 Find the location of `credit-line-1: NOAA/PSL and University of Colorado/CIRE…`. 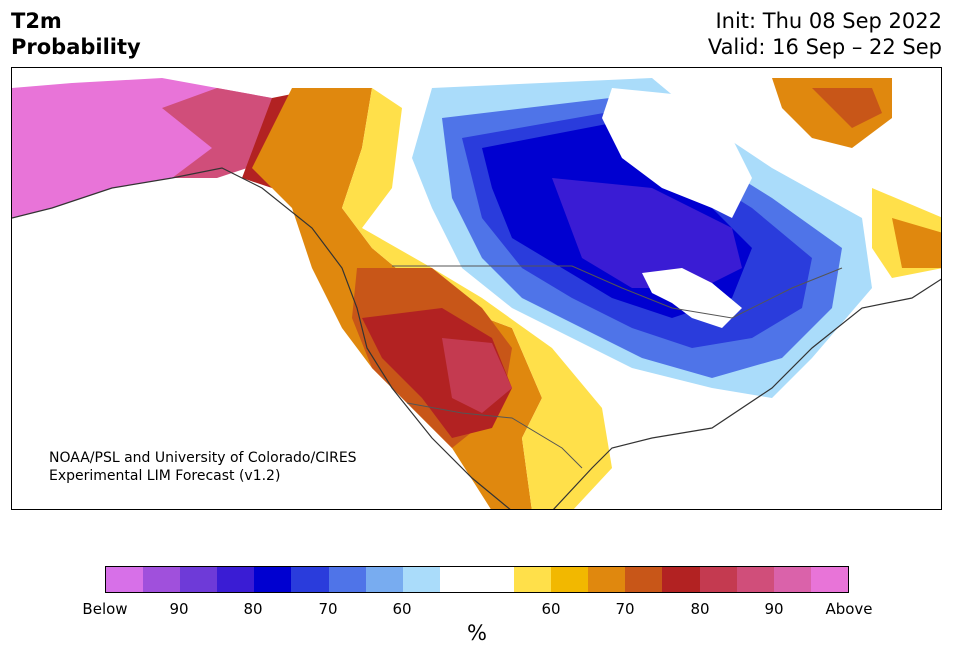

credit-line-1: NOAA/PSL and University of Colorado/CIRE… is located at coordinates (203, 458).